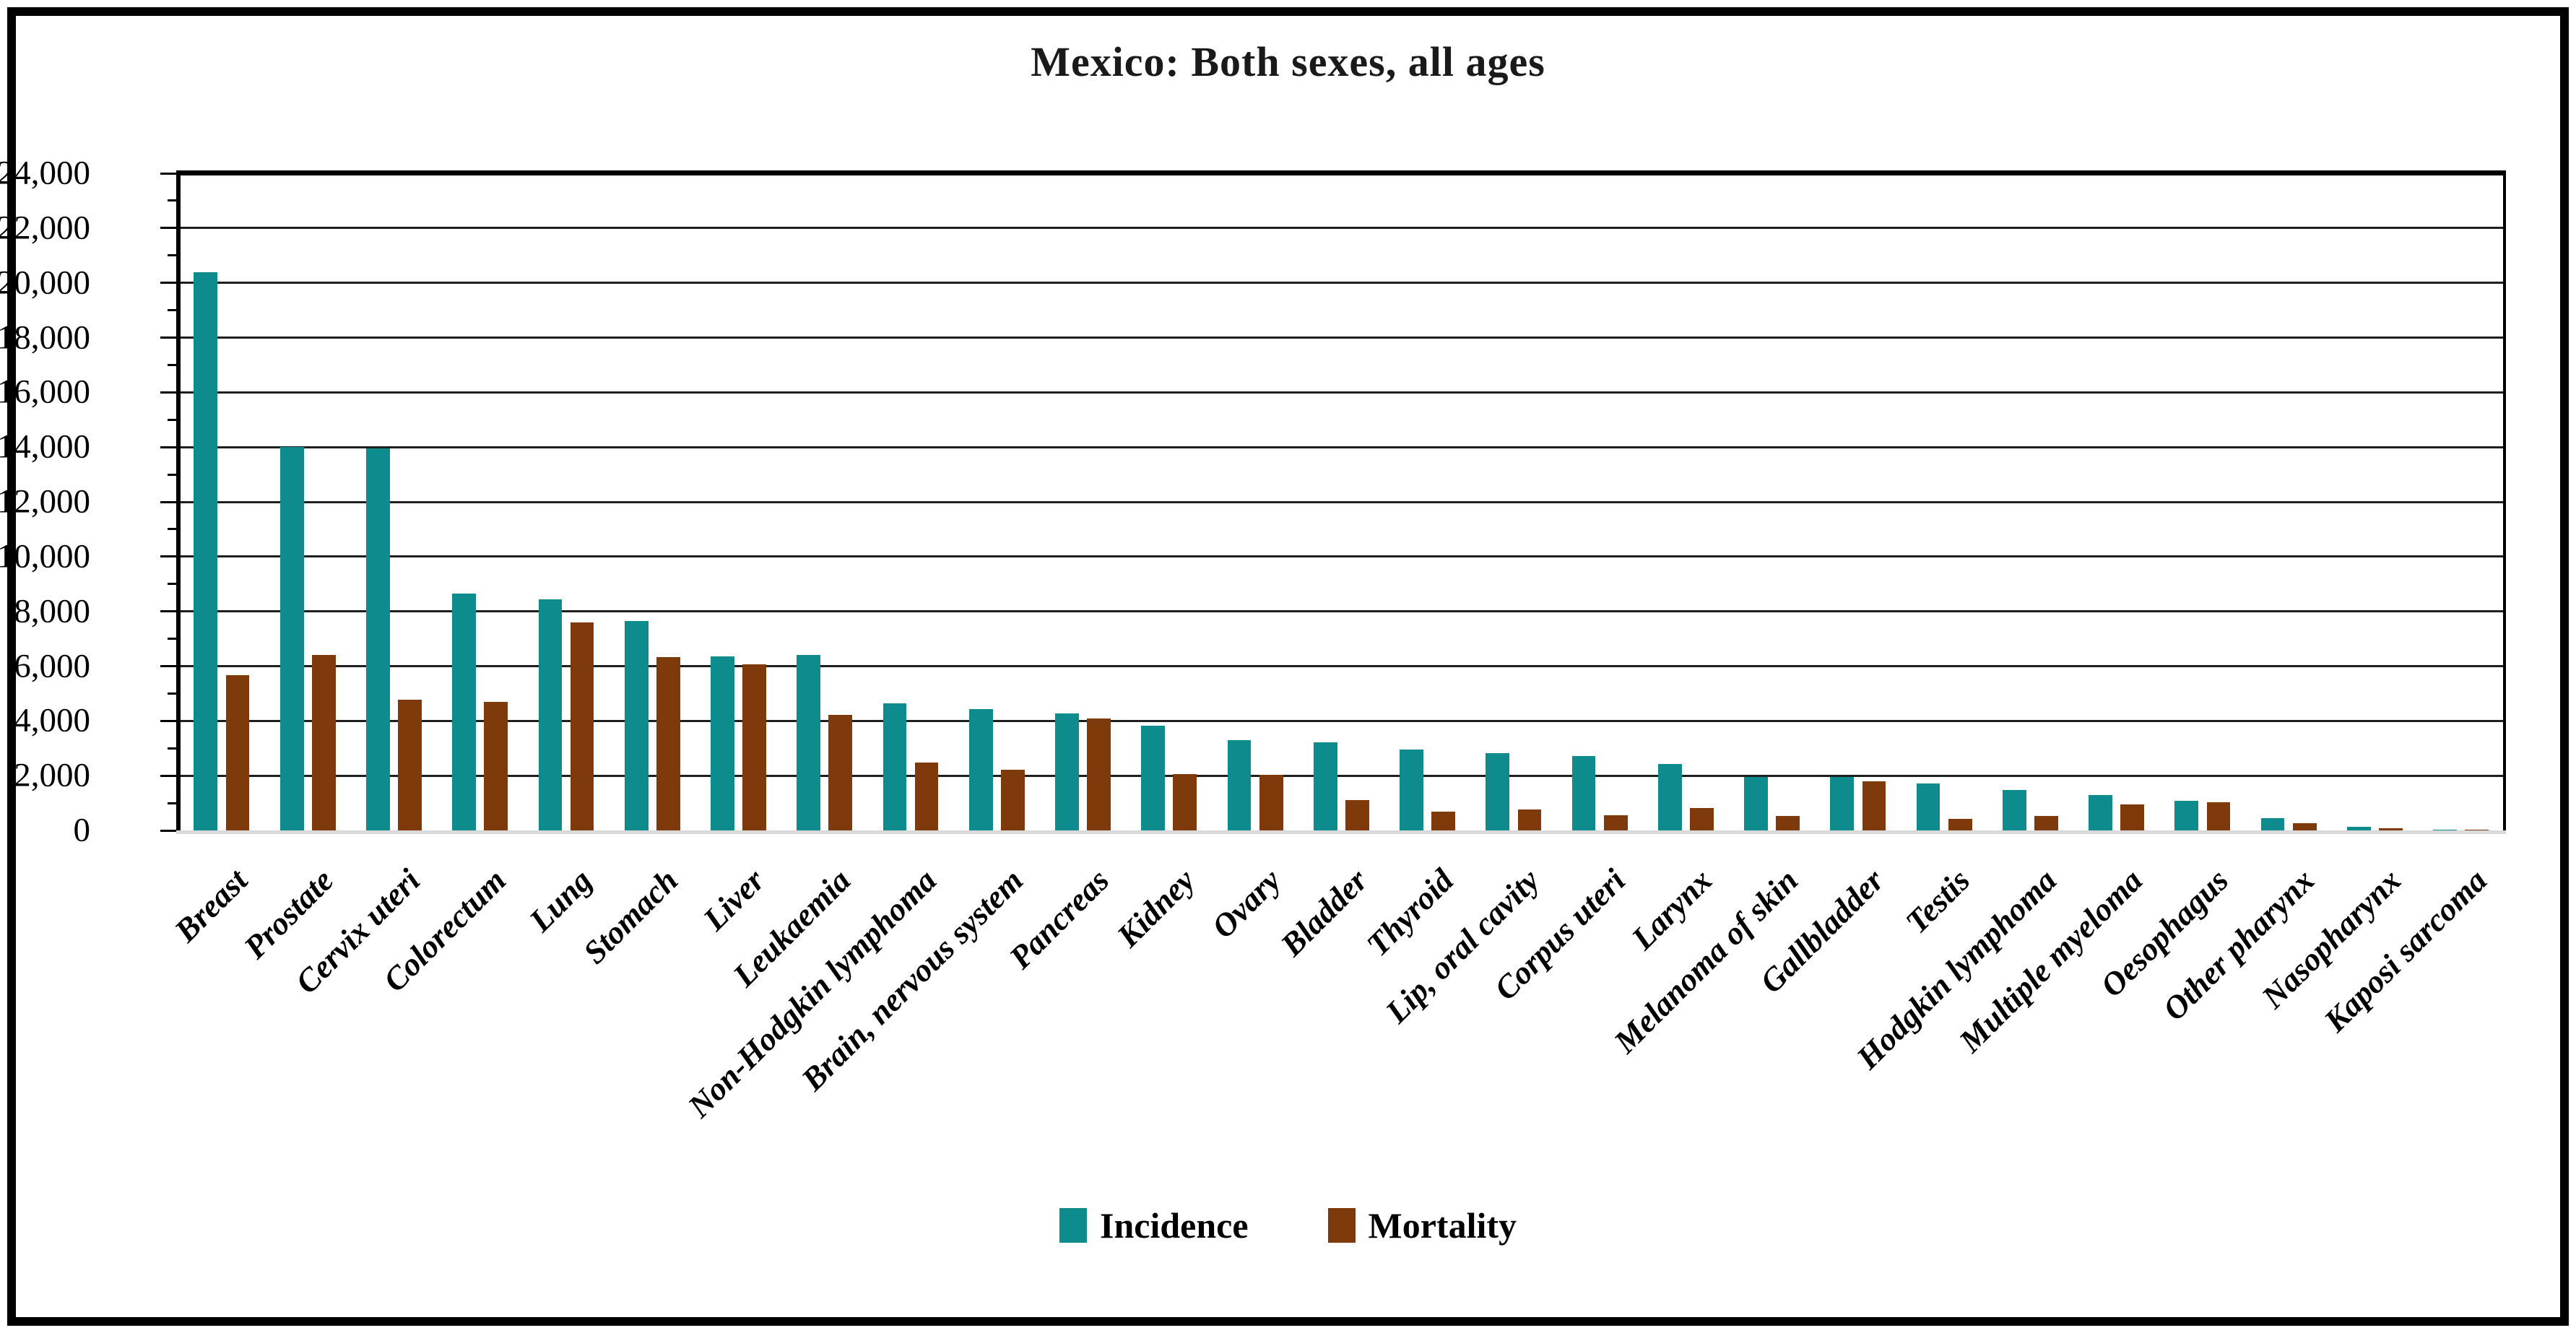 This screenshot has height=1333, width=2576. I want to click on y-tick-label-22000: 22,000, so click(45, 228).